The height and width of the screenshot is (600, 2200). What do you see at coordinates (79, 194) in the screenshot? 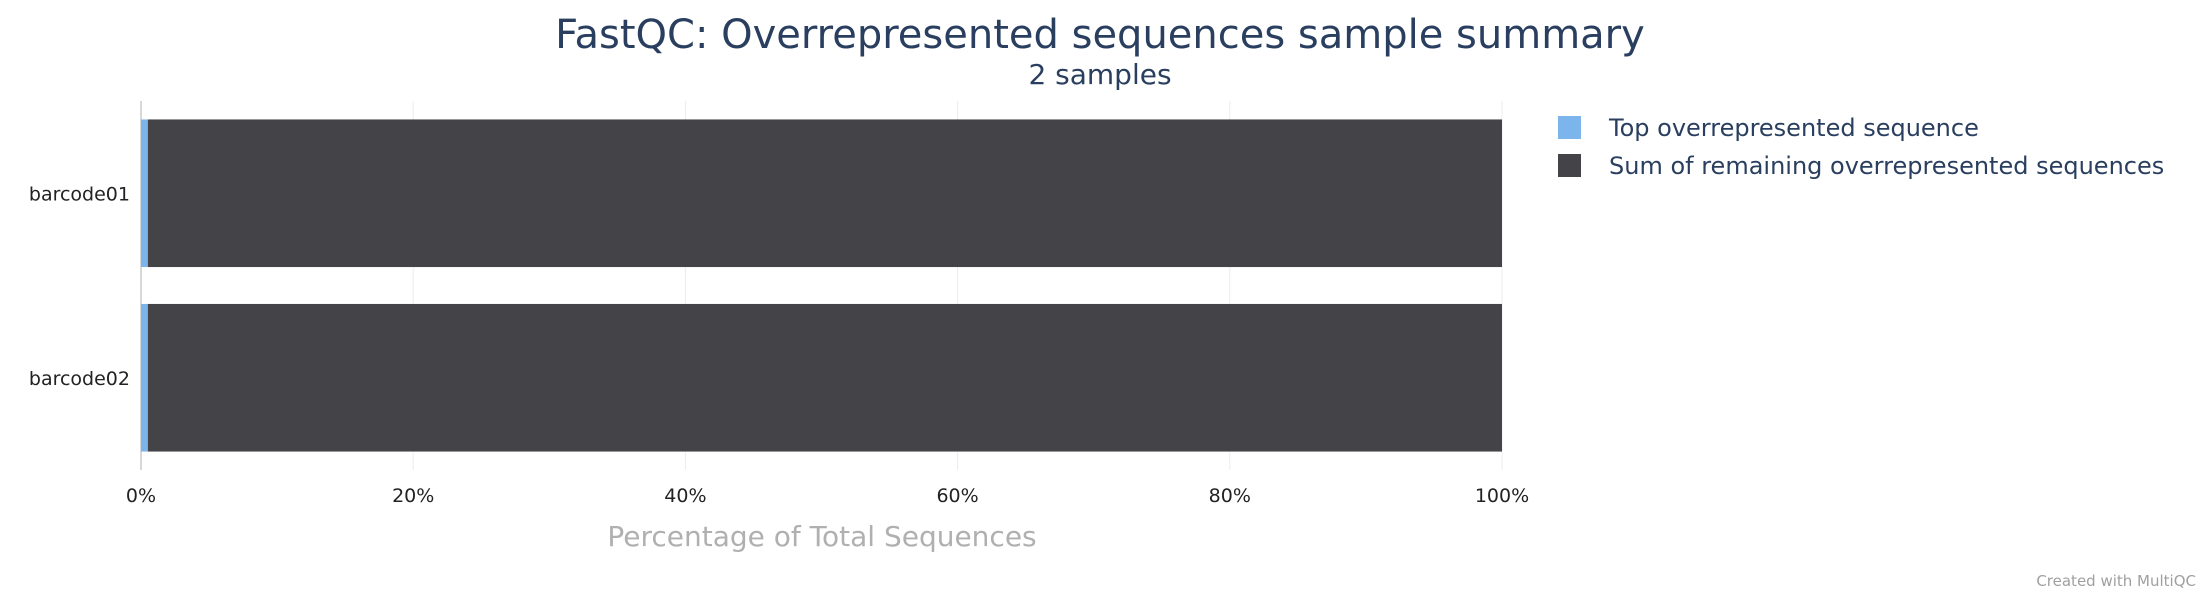
I see `y-tick-label: barcode01` at bounding box center [79, 194].